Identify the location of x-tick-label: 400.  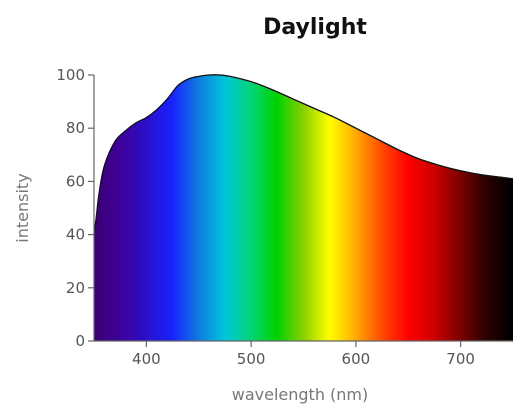
(146, 359).